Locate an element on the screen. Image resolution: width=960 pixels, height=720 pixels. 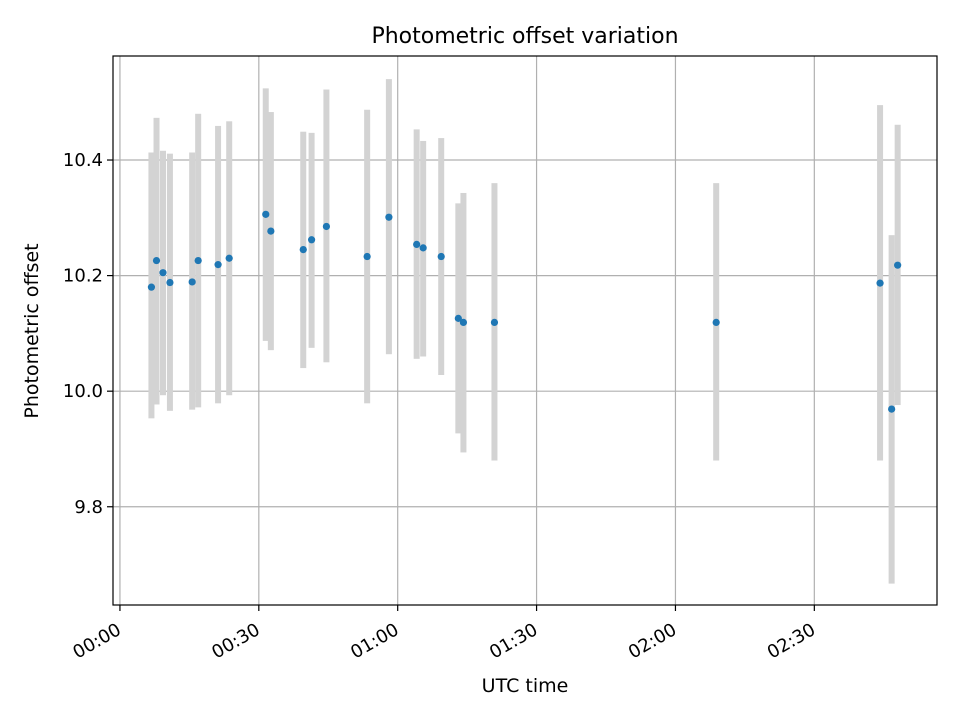
y-tick-label: 9.8 is located at coordinates (88, 507).